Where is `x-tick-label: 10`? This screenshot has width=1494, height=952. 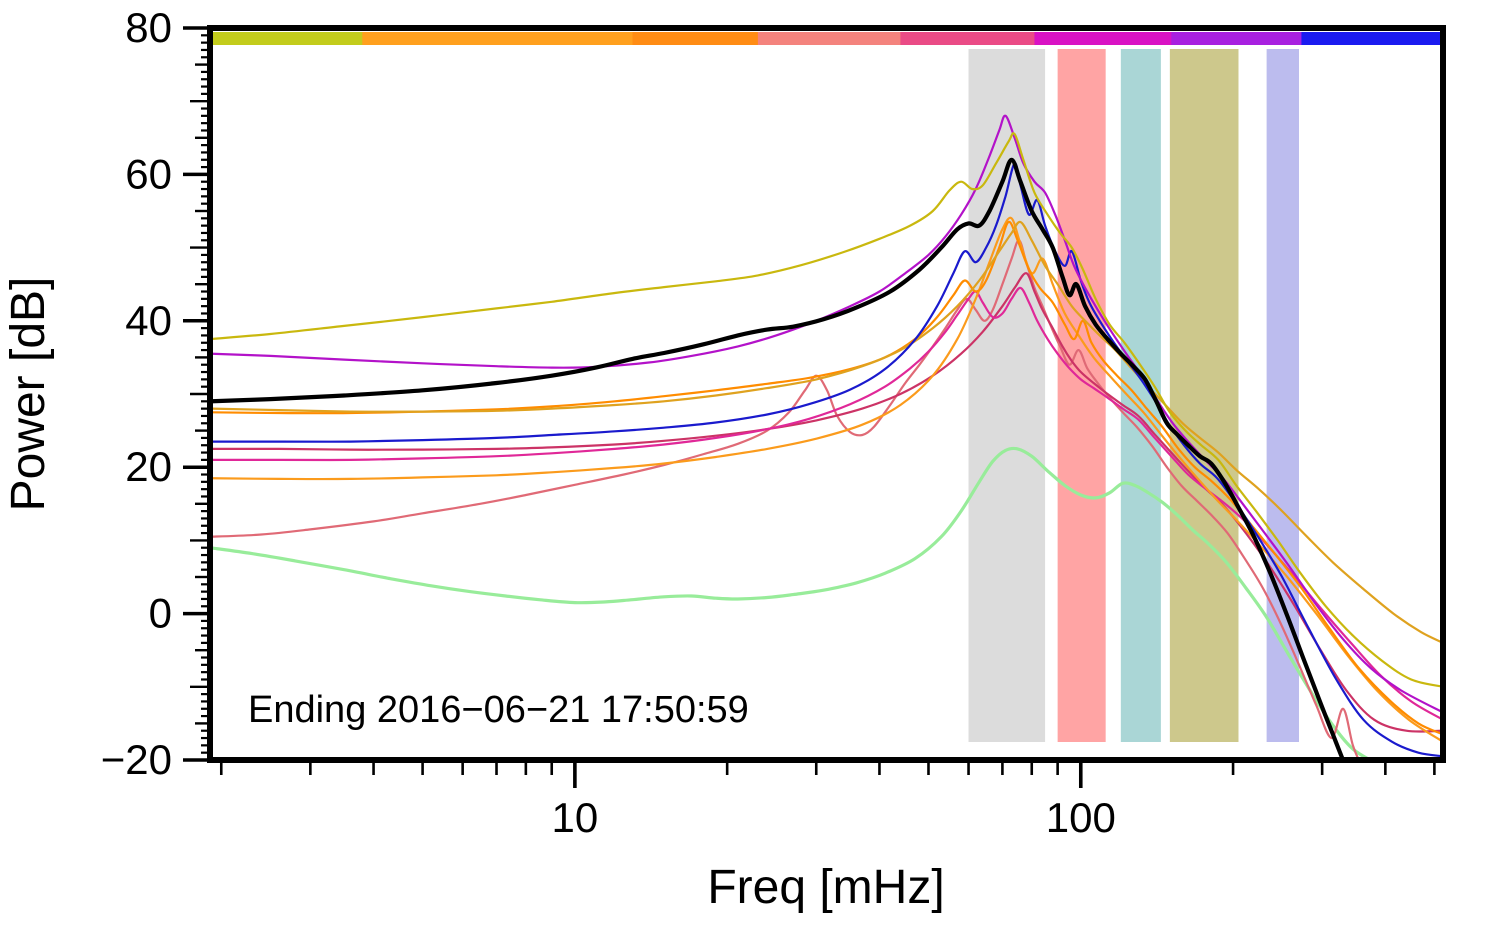
x-tick-label: 10 is located at coordinates (575, 817).